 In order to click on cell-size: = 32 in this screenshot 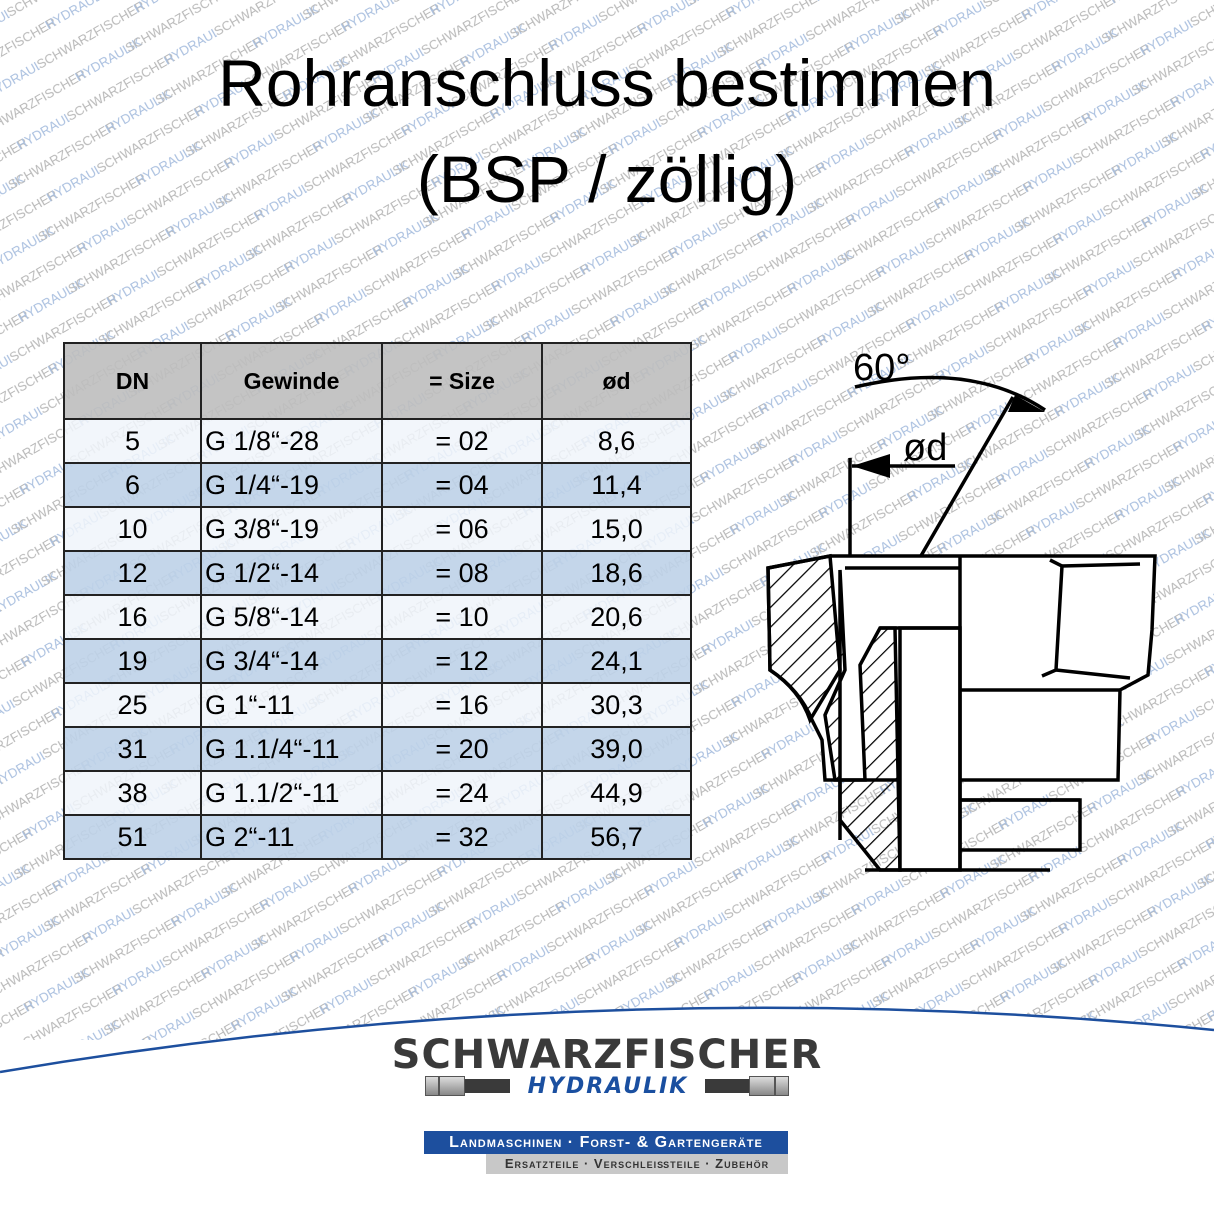, I will do `click(462, 837)`.